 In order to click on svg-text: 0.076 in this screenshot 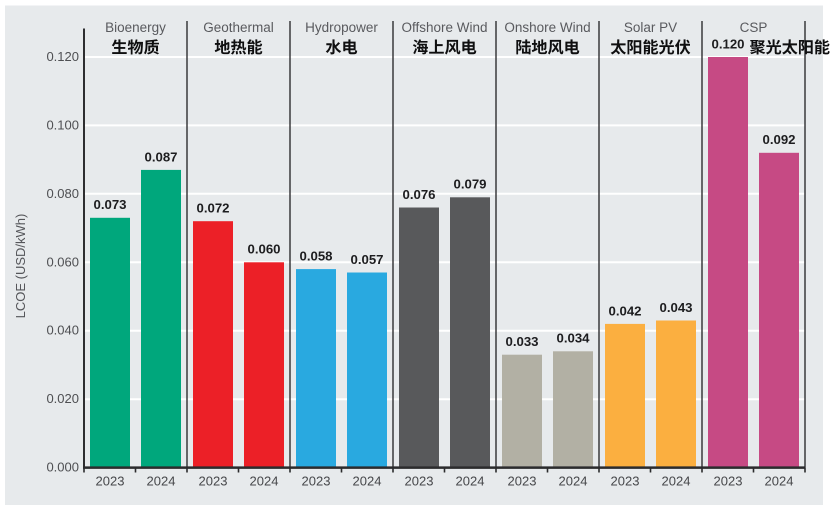, I will do `click(418, 194)`.